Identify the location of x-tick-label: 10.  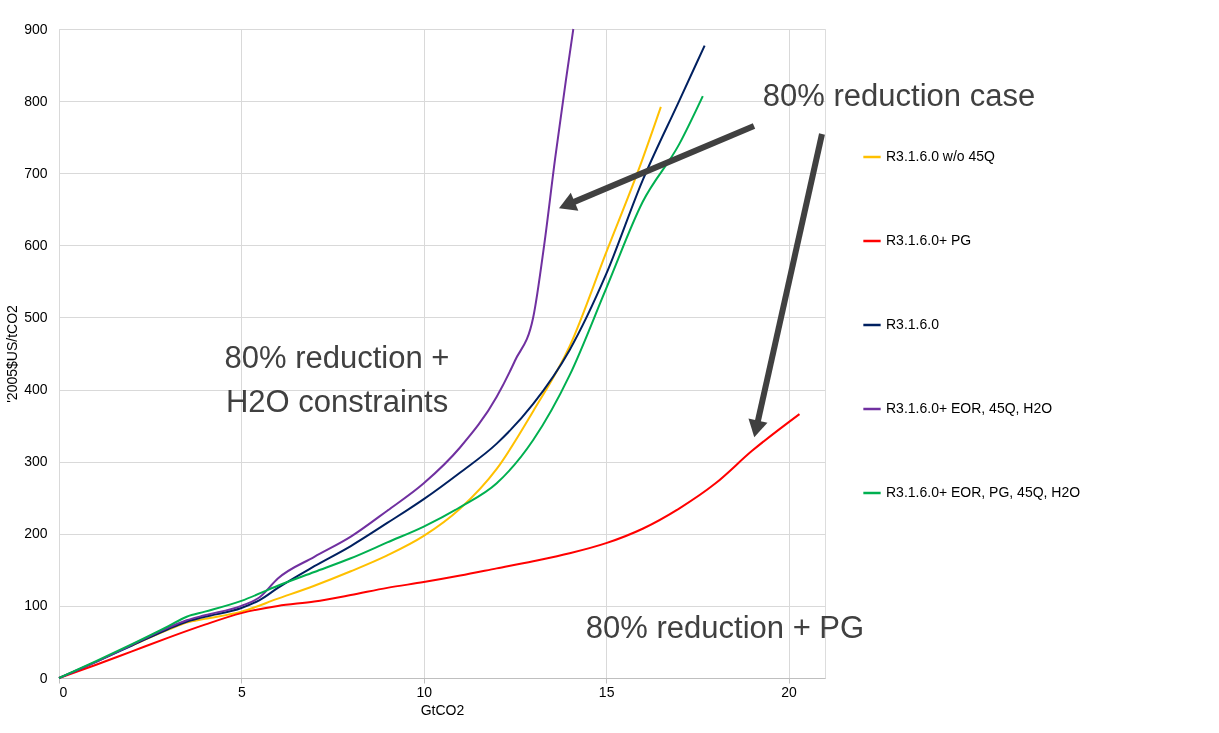
(424, 691).